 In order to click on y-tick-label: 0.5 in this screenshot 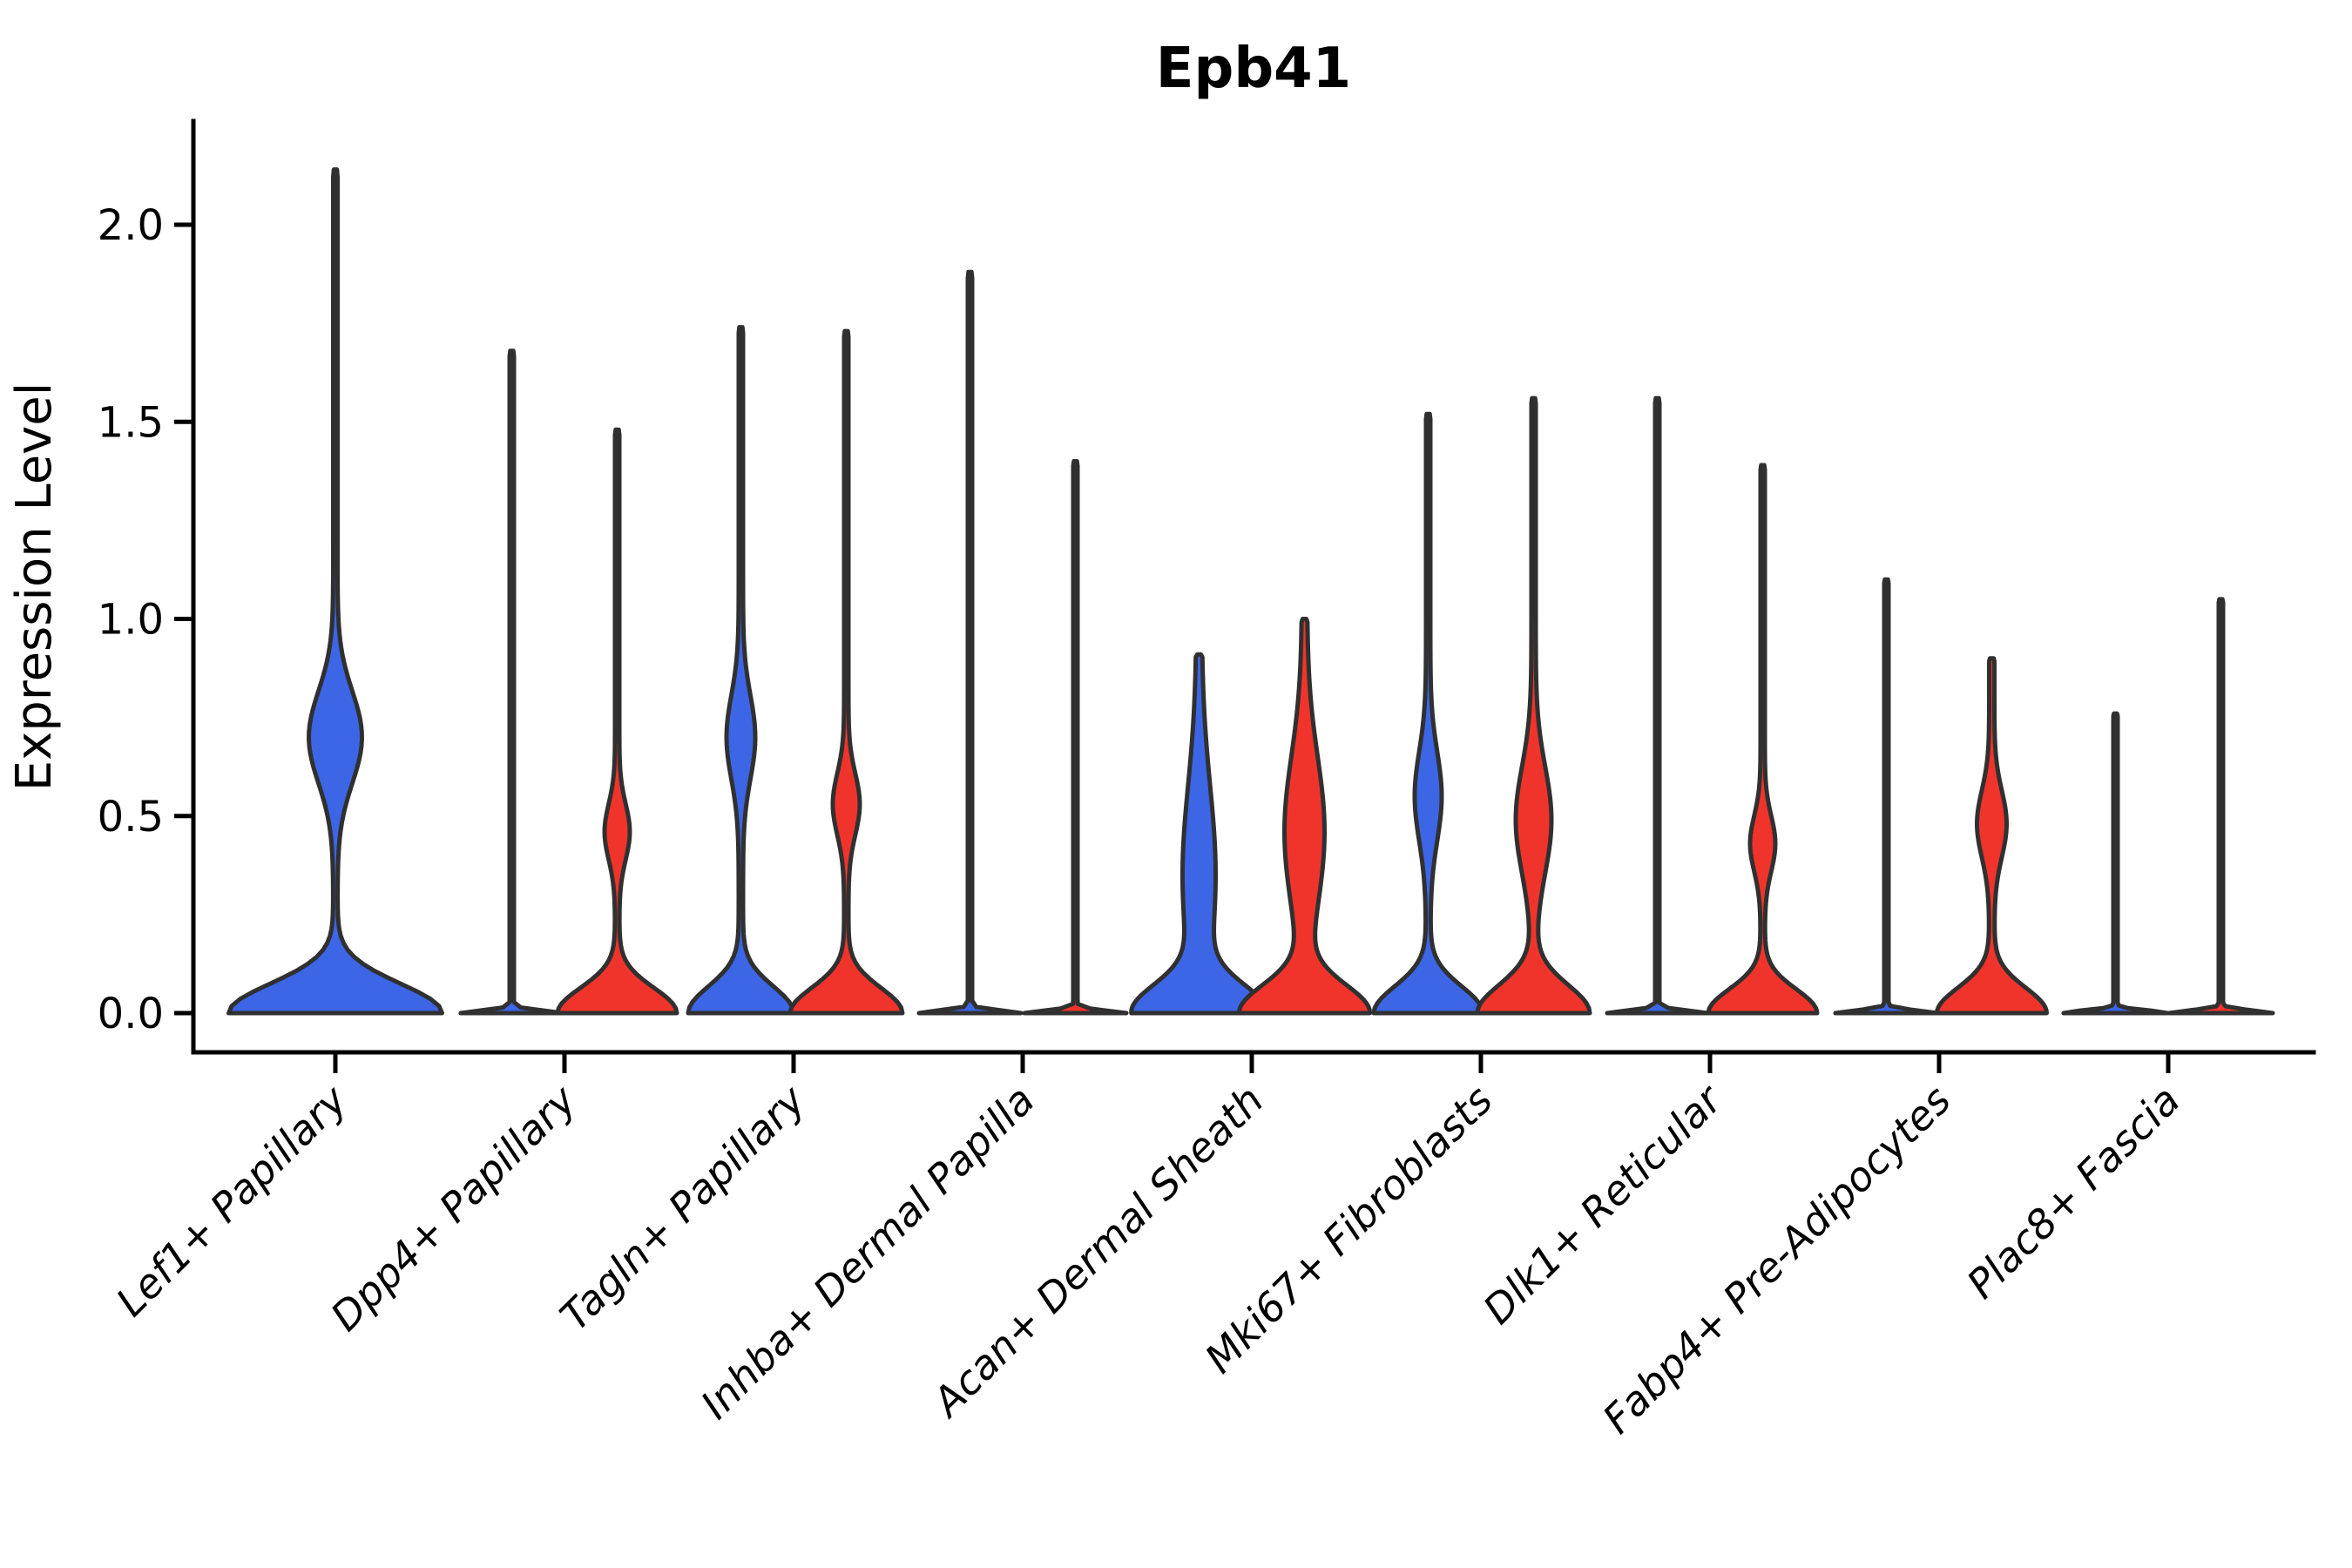, I will do `click(131, 817)`.